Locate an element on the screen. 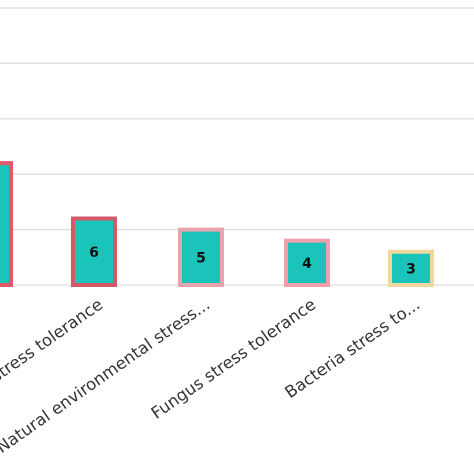  data-label: 6 is located at coordinates (94, 253).